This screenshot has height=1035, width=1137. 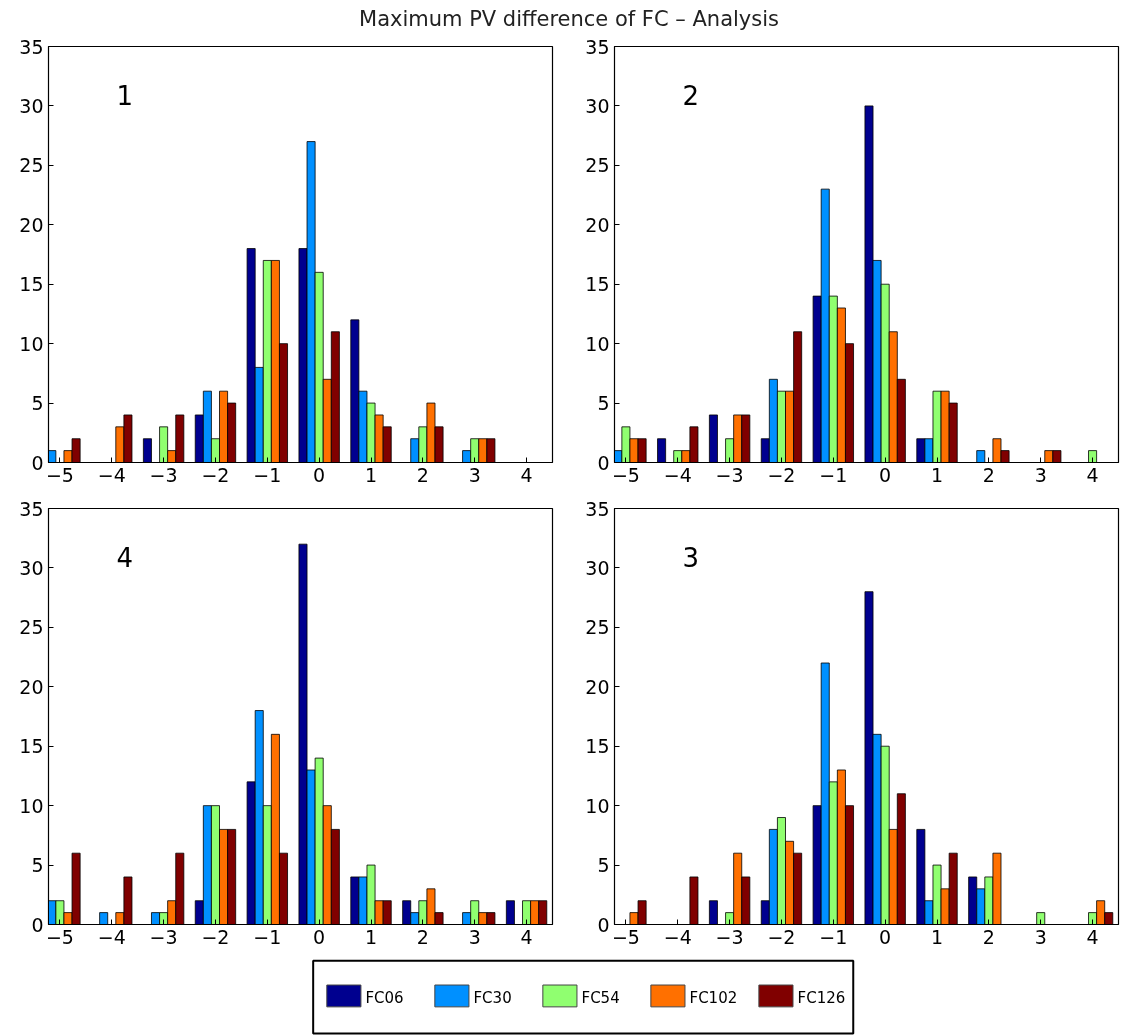 What do you see at coordinates (713, 997) in the screenshot?
I see `legend-label: FC102` at bounding box center [713, 997].